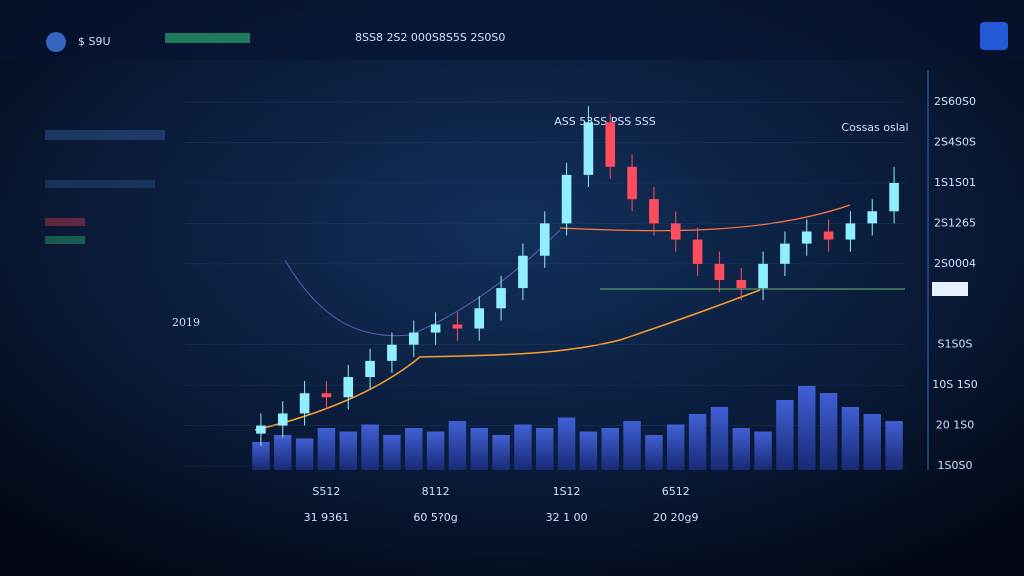  Describe the element at coordinates (435, 517) in the screenshot. I see `x-sublabel: 60 5?0g` at that location.